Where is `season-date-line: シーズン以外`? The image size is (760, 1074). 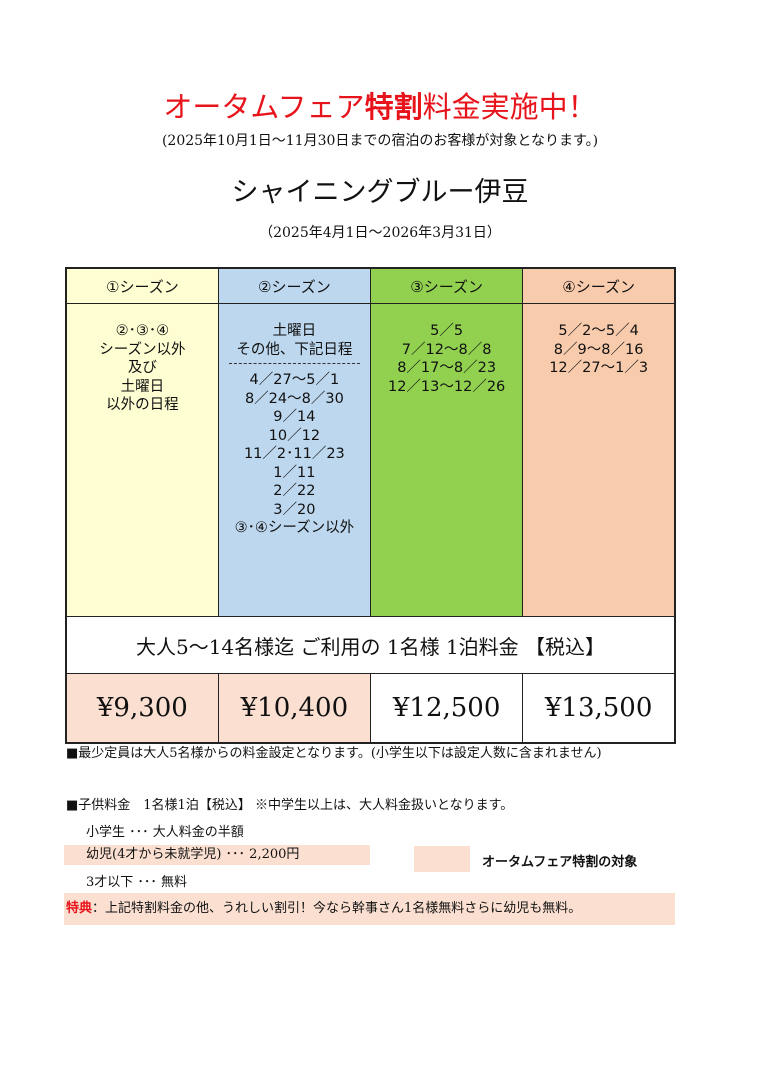
season-date-line: シーズン以外 is located at coordinates (142, 349).